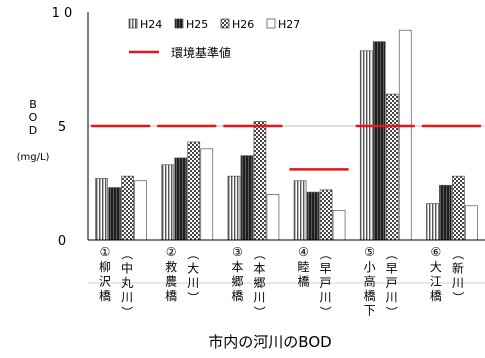 The height and width of the screenshot is (358, 485). I want to click on legend-swatch-h24, so click(133, 23).